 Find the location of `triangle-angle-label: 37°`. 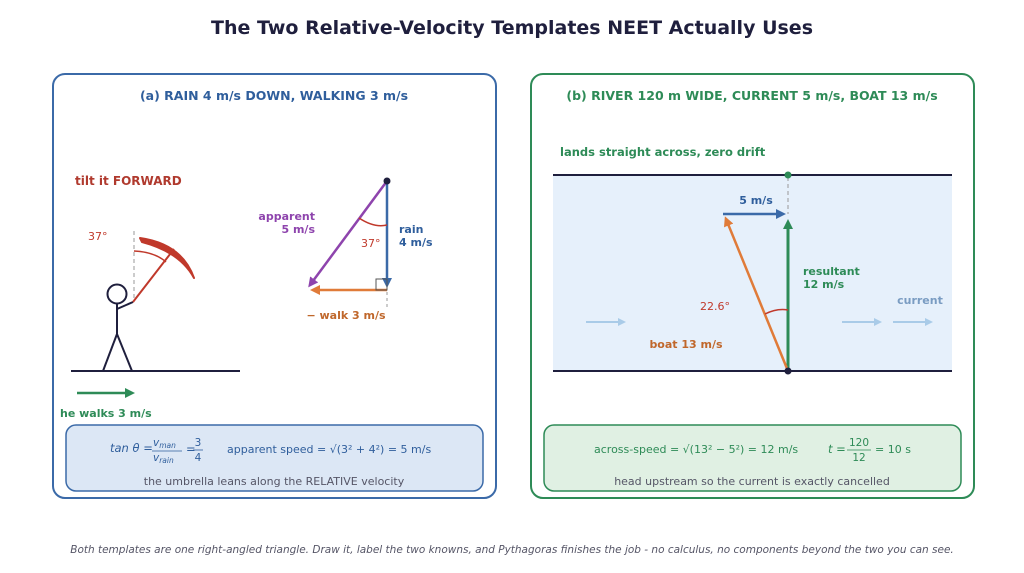

triangle-angle-label: 37° is located at coordinates (371, 243).